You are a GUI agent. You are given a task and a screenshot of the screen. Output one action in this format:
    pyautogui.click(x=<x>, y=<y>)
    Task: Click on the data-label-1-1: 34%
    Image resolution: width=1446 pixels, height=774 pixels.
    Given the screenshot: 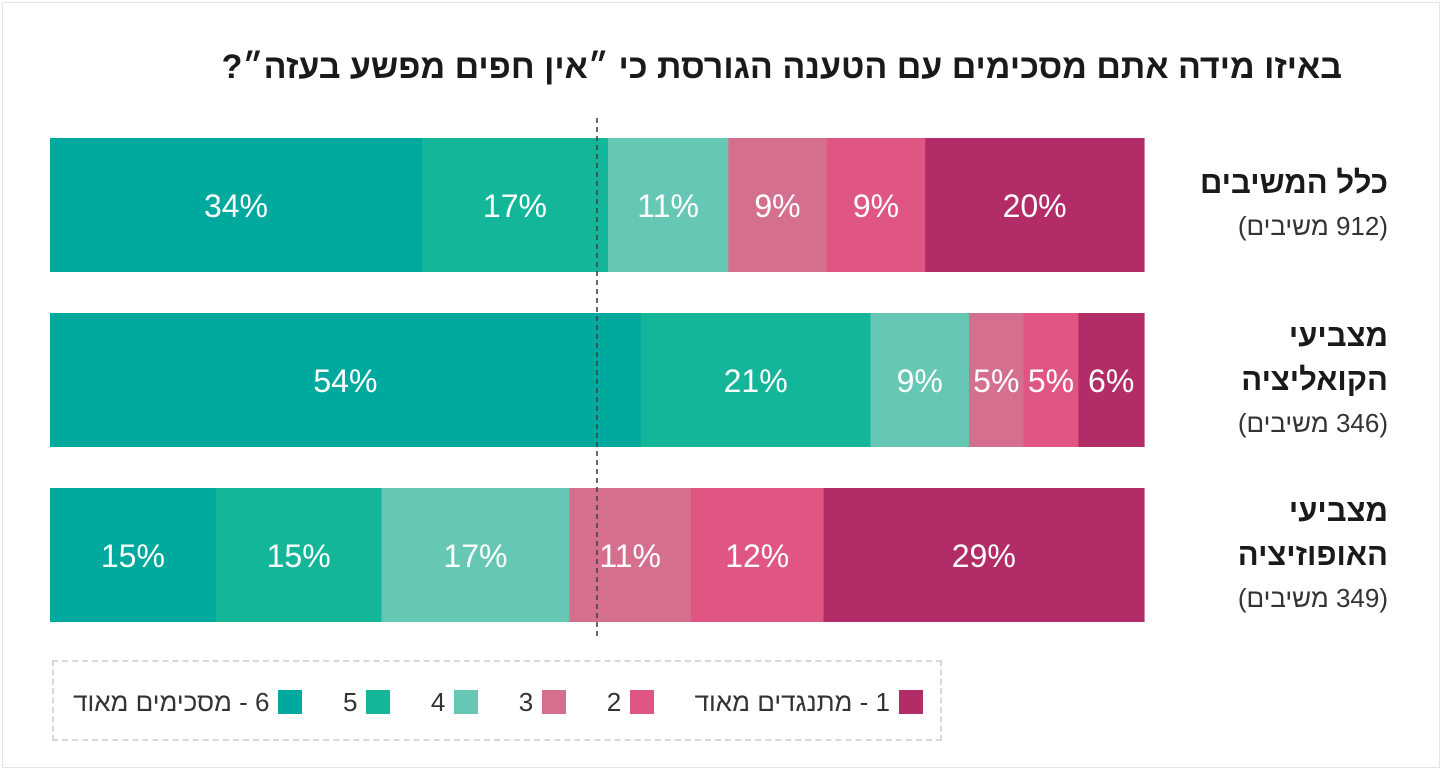 What is the action you would take?
    pyautogui.click(x=236, y=206)
    